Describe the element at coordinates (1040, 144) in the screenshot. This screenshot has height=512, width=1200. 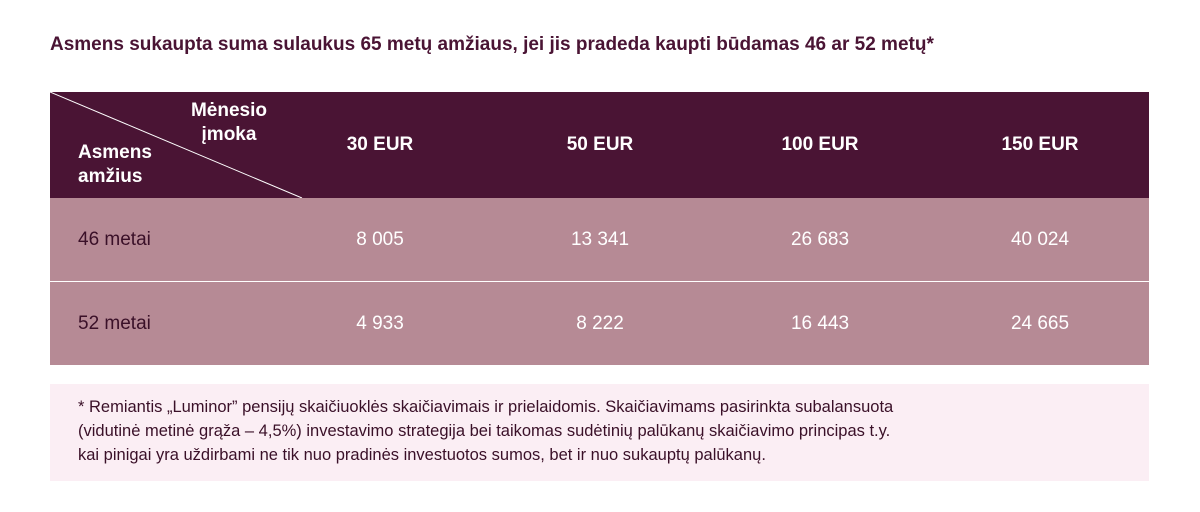
I see `column-header: 150 EUR` at that location.